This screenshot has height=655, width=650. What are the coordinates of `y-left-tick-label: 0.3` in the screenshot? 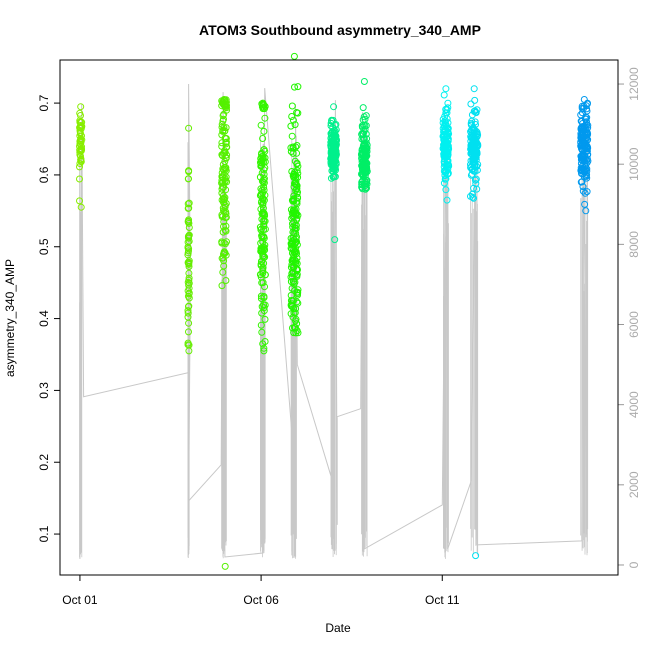 It's located at (44, 390).